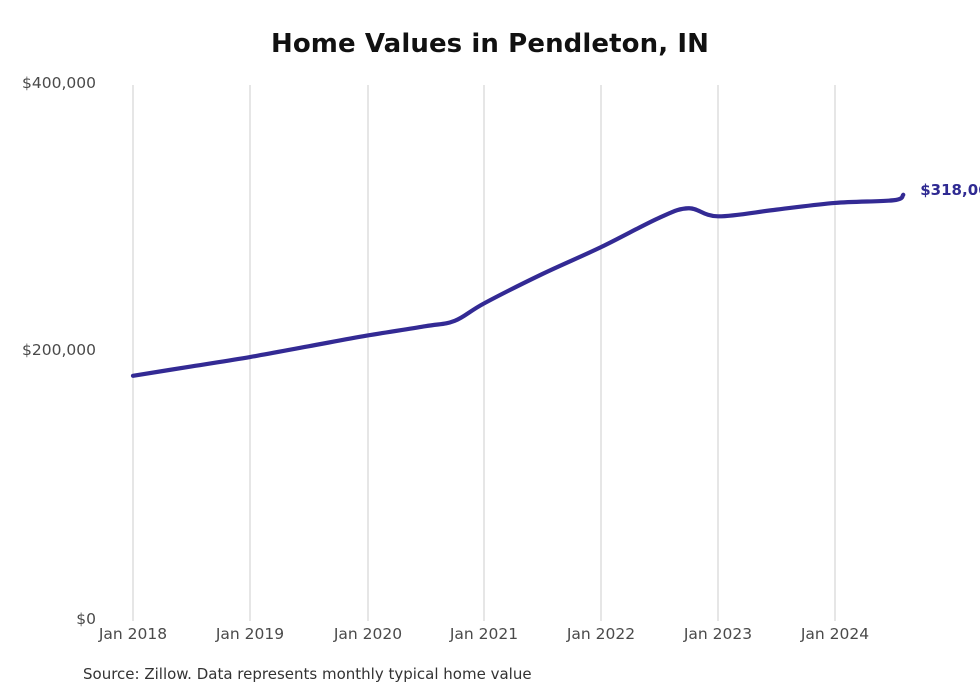 The image size is (980, 699). What do you see at coordinates (86, 619) in the screenshot?
I see `y-axis-tick-label: $0` at bounding box center [86, 619].